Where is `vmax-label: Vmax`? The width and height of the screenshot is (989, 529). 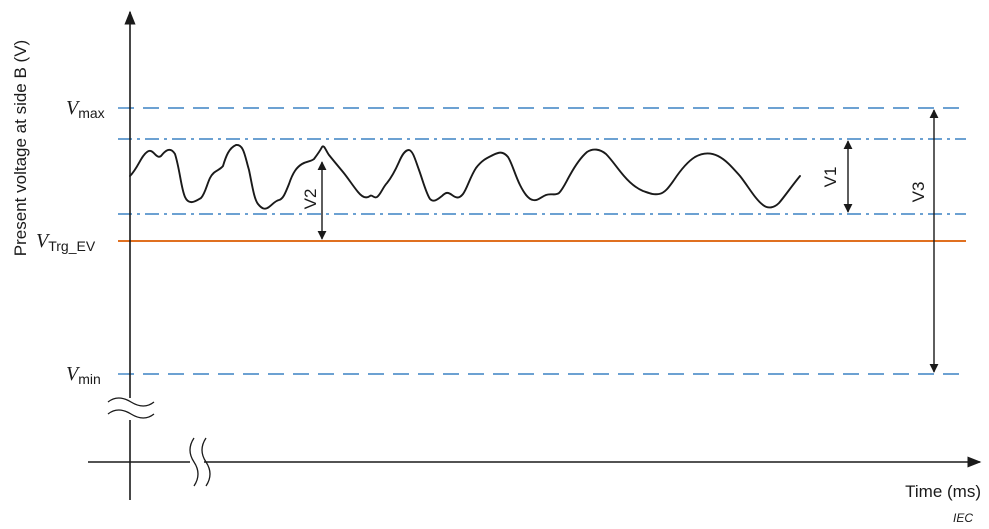
vmax-label: Vmax is located at coordinates (85, 109).